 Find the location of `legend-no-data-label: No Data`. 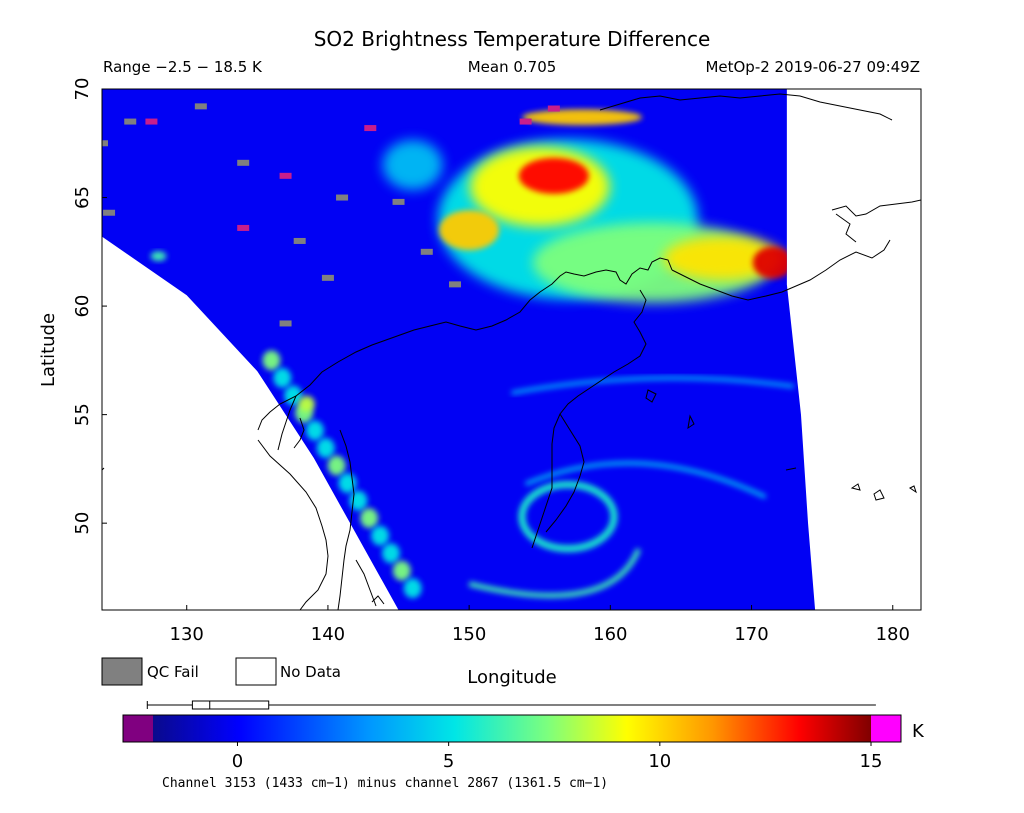

legend-no-data-label: No Data is located at coordinates (310, 672).